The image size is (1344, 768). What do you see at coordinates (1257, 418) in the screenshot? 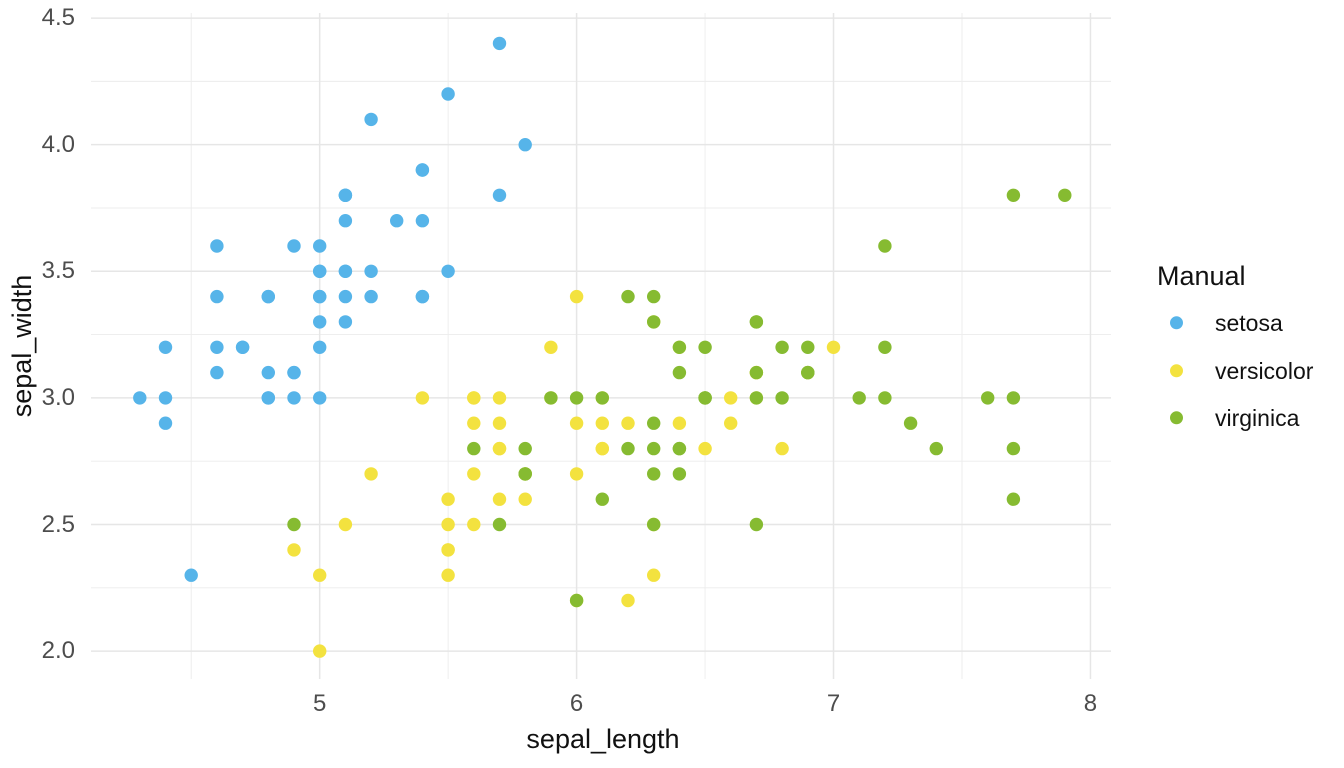
I see `legend-entry-label: virginica` at bounding box center [1257, 418].